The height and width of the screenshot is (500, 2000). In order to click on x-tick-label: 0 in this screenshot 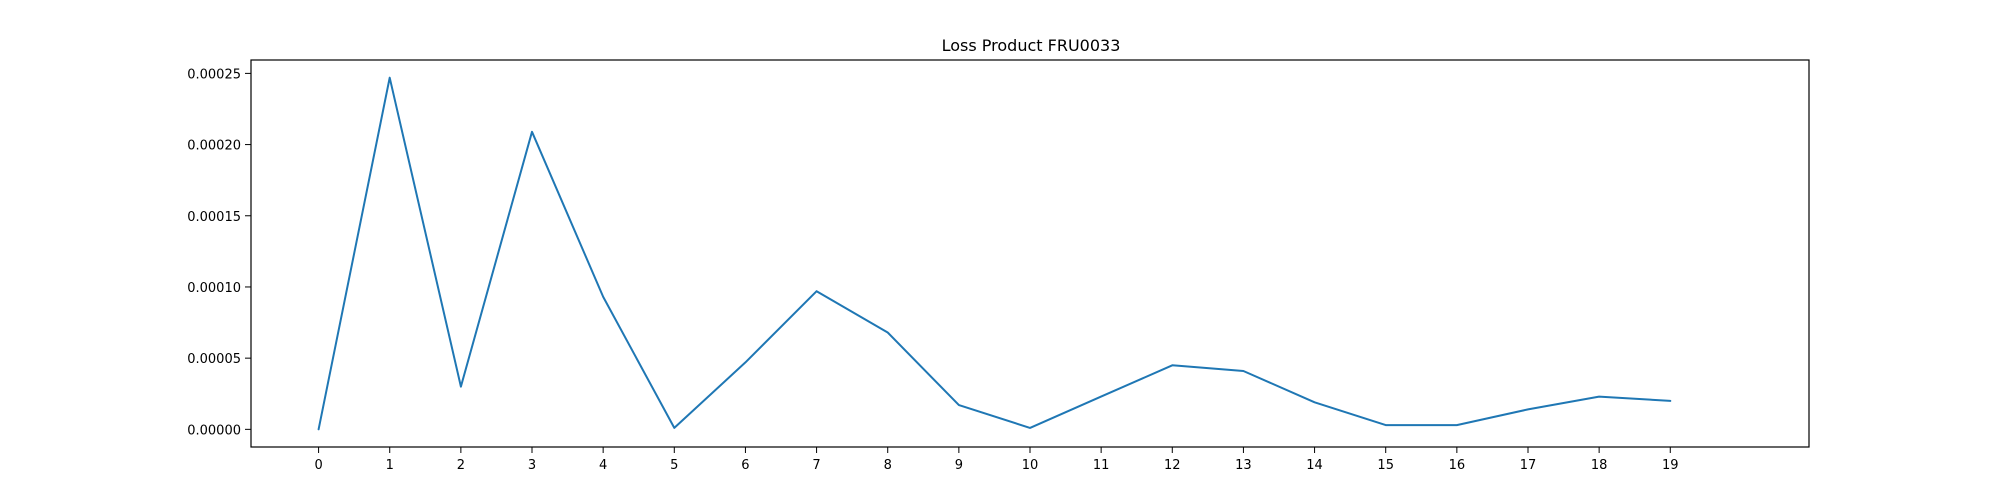, I will do `click(318, 465)`.